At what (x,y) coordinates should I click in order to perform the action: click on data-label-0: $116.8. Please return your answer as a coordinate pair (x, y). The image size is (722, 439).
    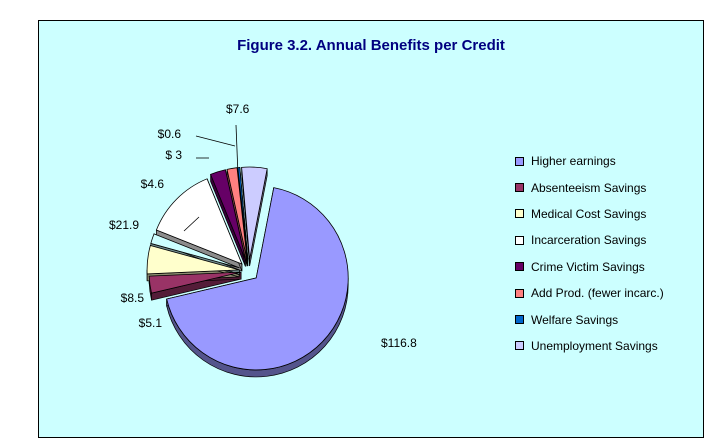
    Looking at the image, I should click on (399, 343).